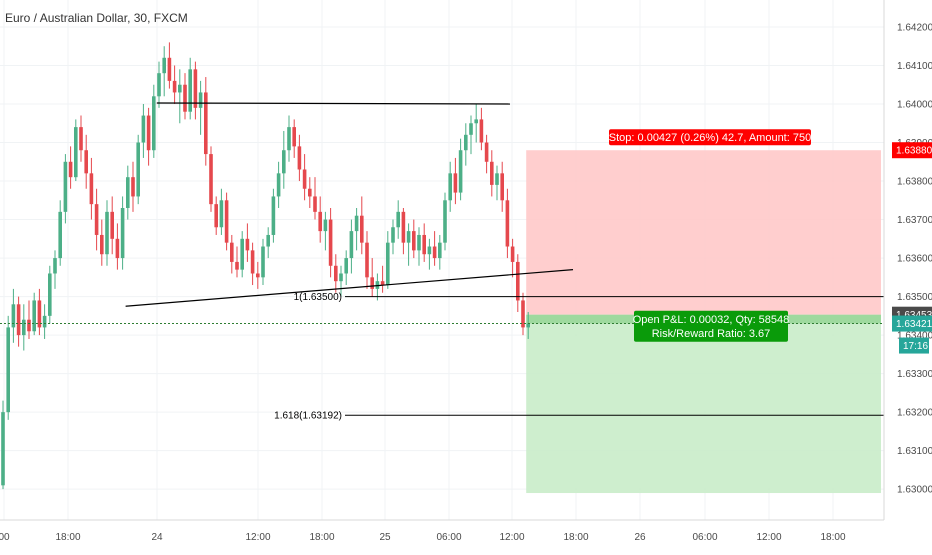 Image resolution: width=932 pixels, height=555 pixels. I want to click on bar-countdown-badge: 17:16, so click(914, 345).